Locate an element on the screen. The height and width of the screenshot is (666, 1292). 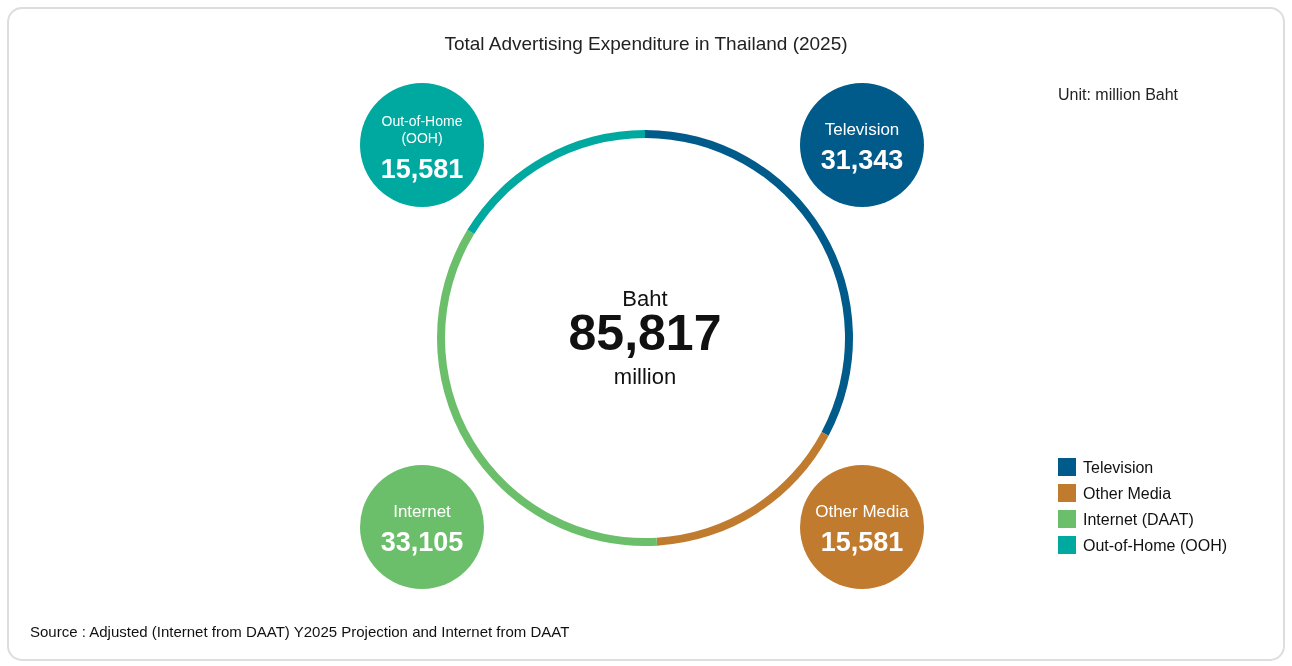
slice-label: Television is located at coordinates (862, 129).